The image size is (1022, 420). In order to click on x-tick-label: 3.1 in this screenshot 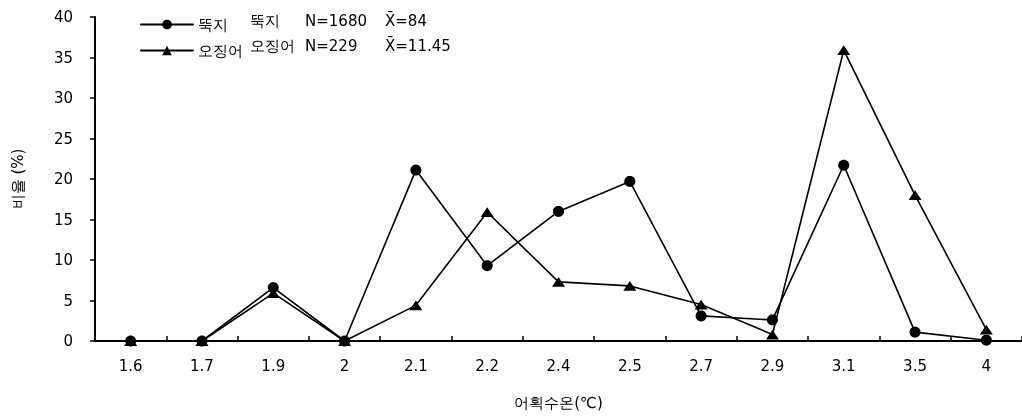, I will do `click(843, 365)`.